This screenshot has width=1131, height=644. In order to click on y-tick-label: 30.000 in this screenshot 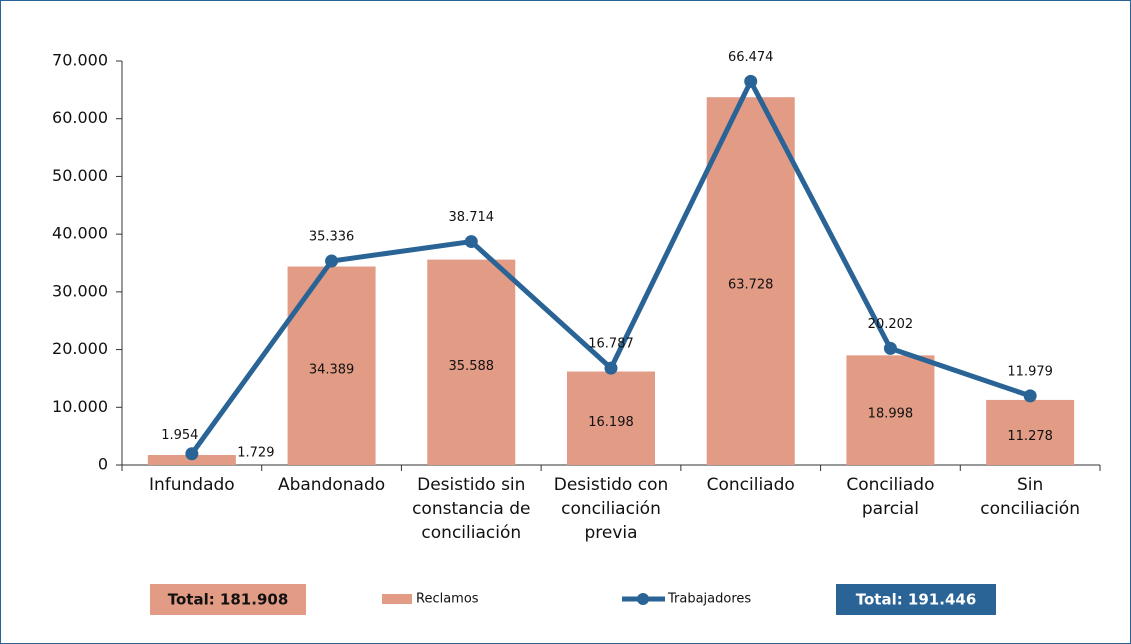, I will do `click(80, 290)`.